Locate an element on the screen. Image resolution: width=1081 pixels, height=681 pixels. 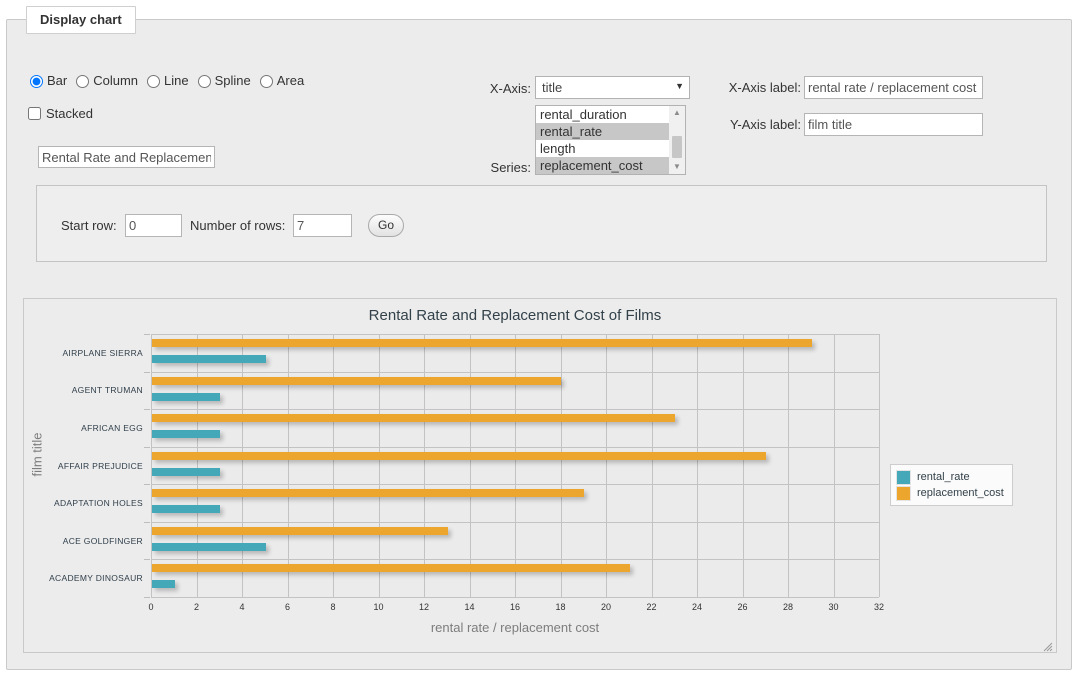
chart-type-option-area: Area is located at coordinates (281, 81).